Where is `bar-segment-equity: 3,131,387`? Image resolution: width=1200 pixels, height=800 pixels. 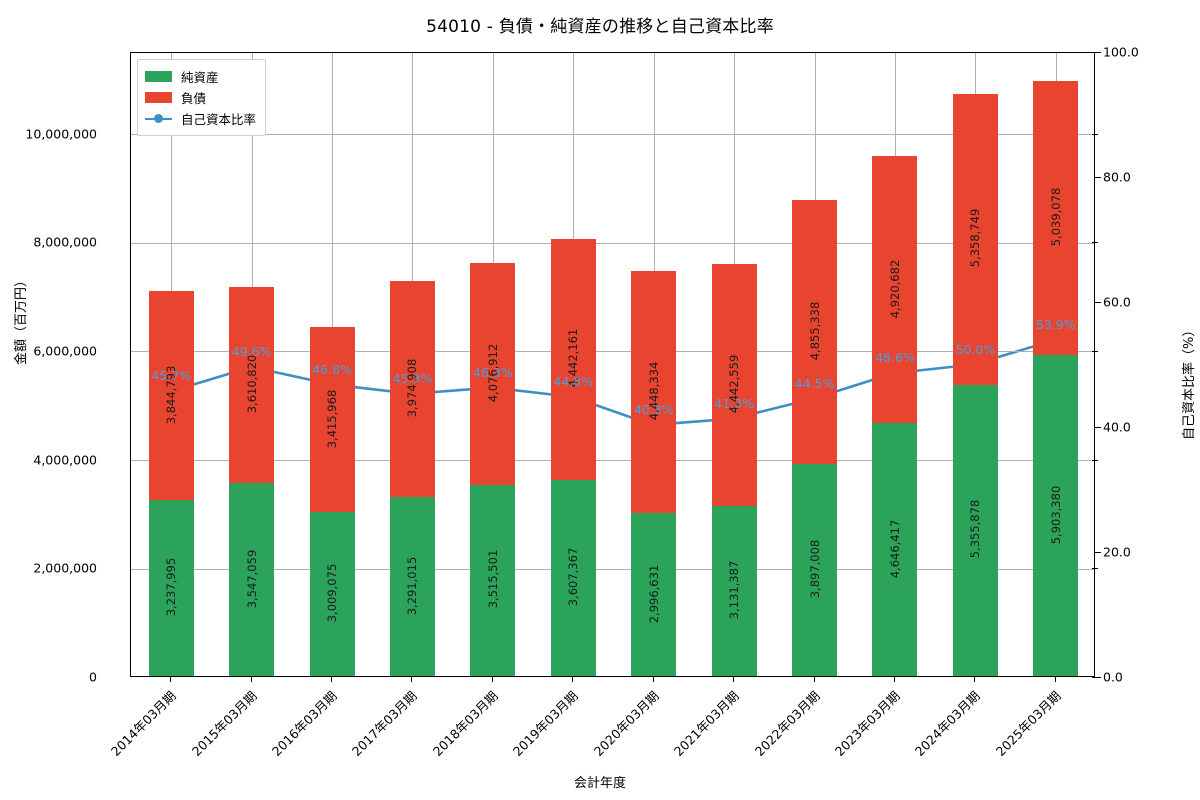
bar-segment-equity: 3,131,387 is located at coordinates (734, 590).